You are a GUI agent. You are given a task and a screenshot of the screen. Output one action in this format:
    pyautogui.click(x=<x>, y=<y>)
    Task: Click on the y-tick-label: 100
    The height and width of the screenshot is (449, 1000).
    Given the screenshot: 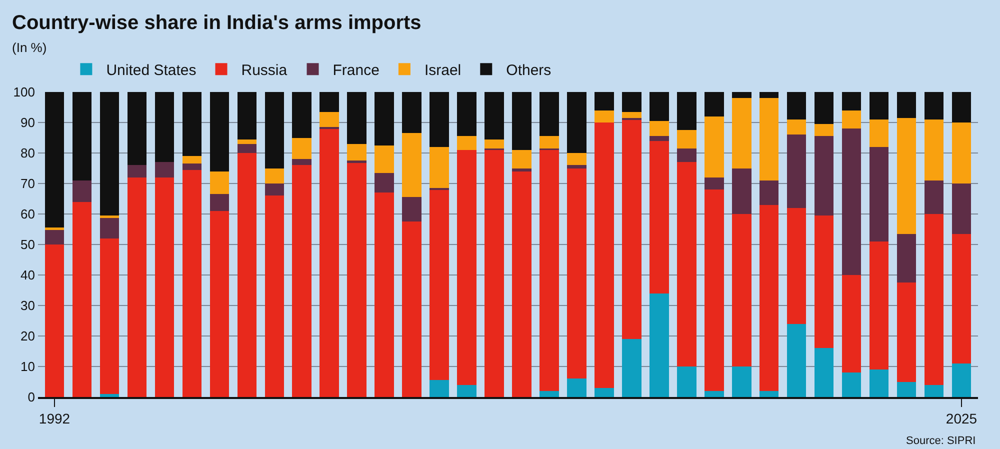 What is the action you would take?
    pyautogui.click(x=24, y=92)
    